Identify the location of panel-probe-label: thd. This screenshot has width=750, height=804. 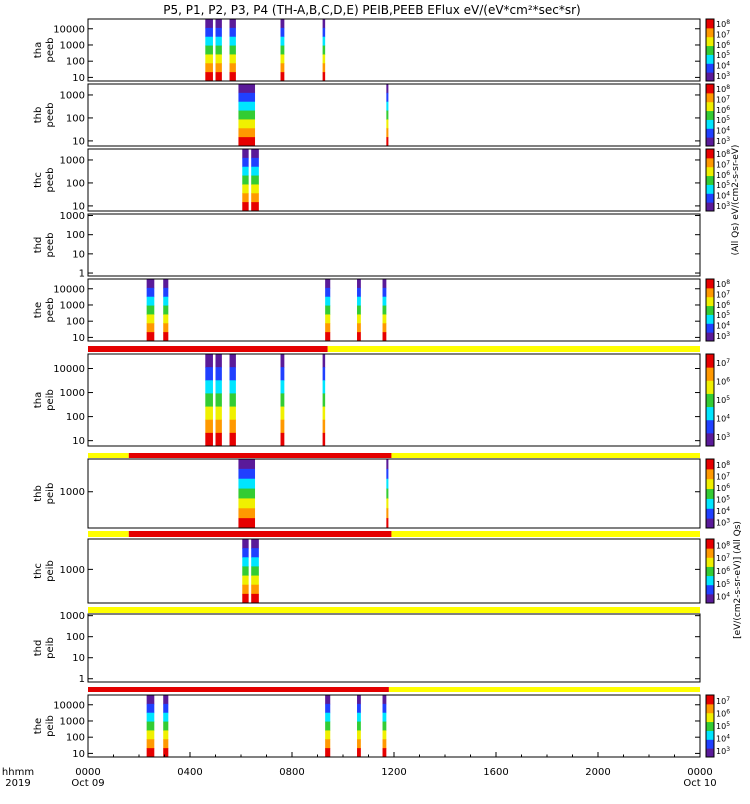
(38, 648).